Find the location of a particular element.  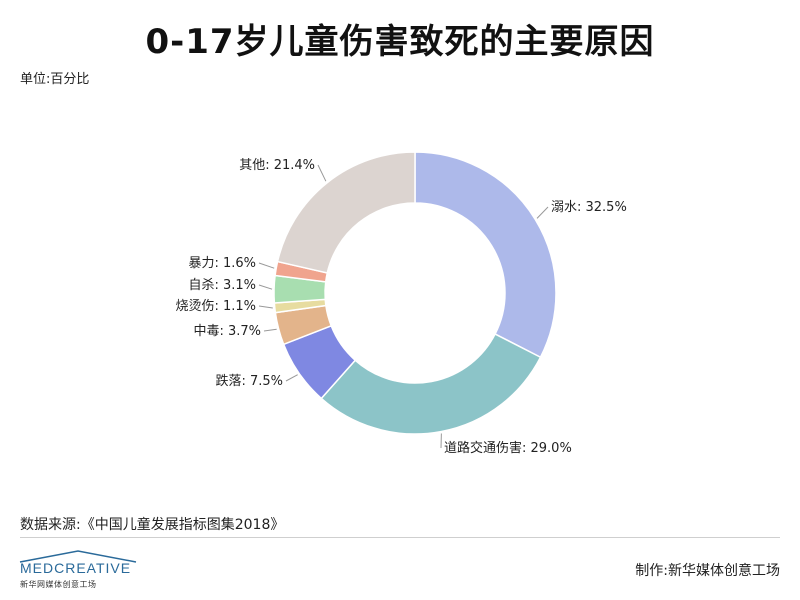

logo-roof-icon is located at coordinates (78, 556).